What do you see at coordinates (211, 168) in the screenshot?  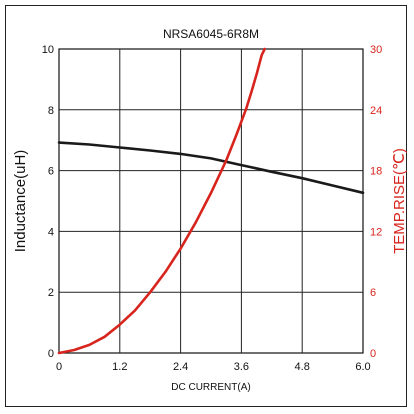 I see `inductance-curve` at bounding box center [211, 168].